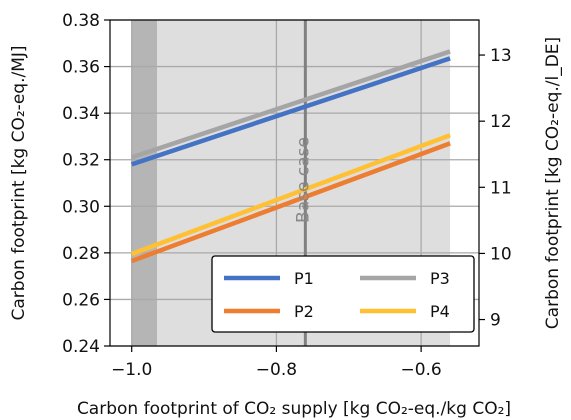 This screenshot has width=571, height=420. What do you see at coordinates (81, 114) in the screenshot?
I see `y-tick-label: 0.34` at bounding box center [81, 114].